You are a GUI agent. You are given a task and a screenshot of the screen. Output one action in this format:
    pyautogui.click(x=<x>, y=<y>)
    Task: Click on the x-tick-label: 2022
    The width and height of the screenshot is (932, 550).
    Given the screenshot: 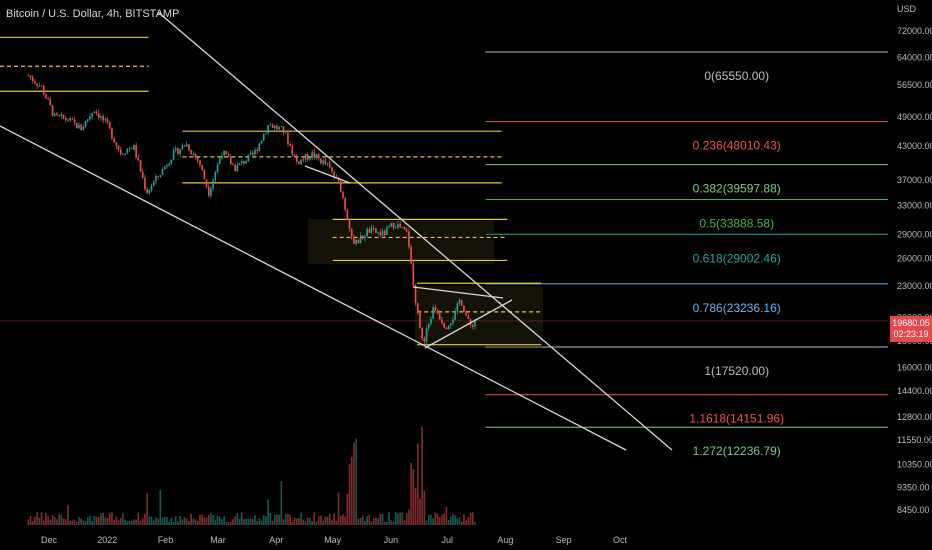 What is the action you would take?
    pyautogui.click(x=107, y=540)
    